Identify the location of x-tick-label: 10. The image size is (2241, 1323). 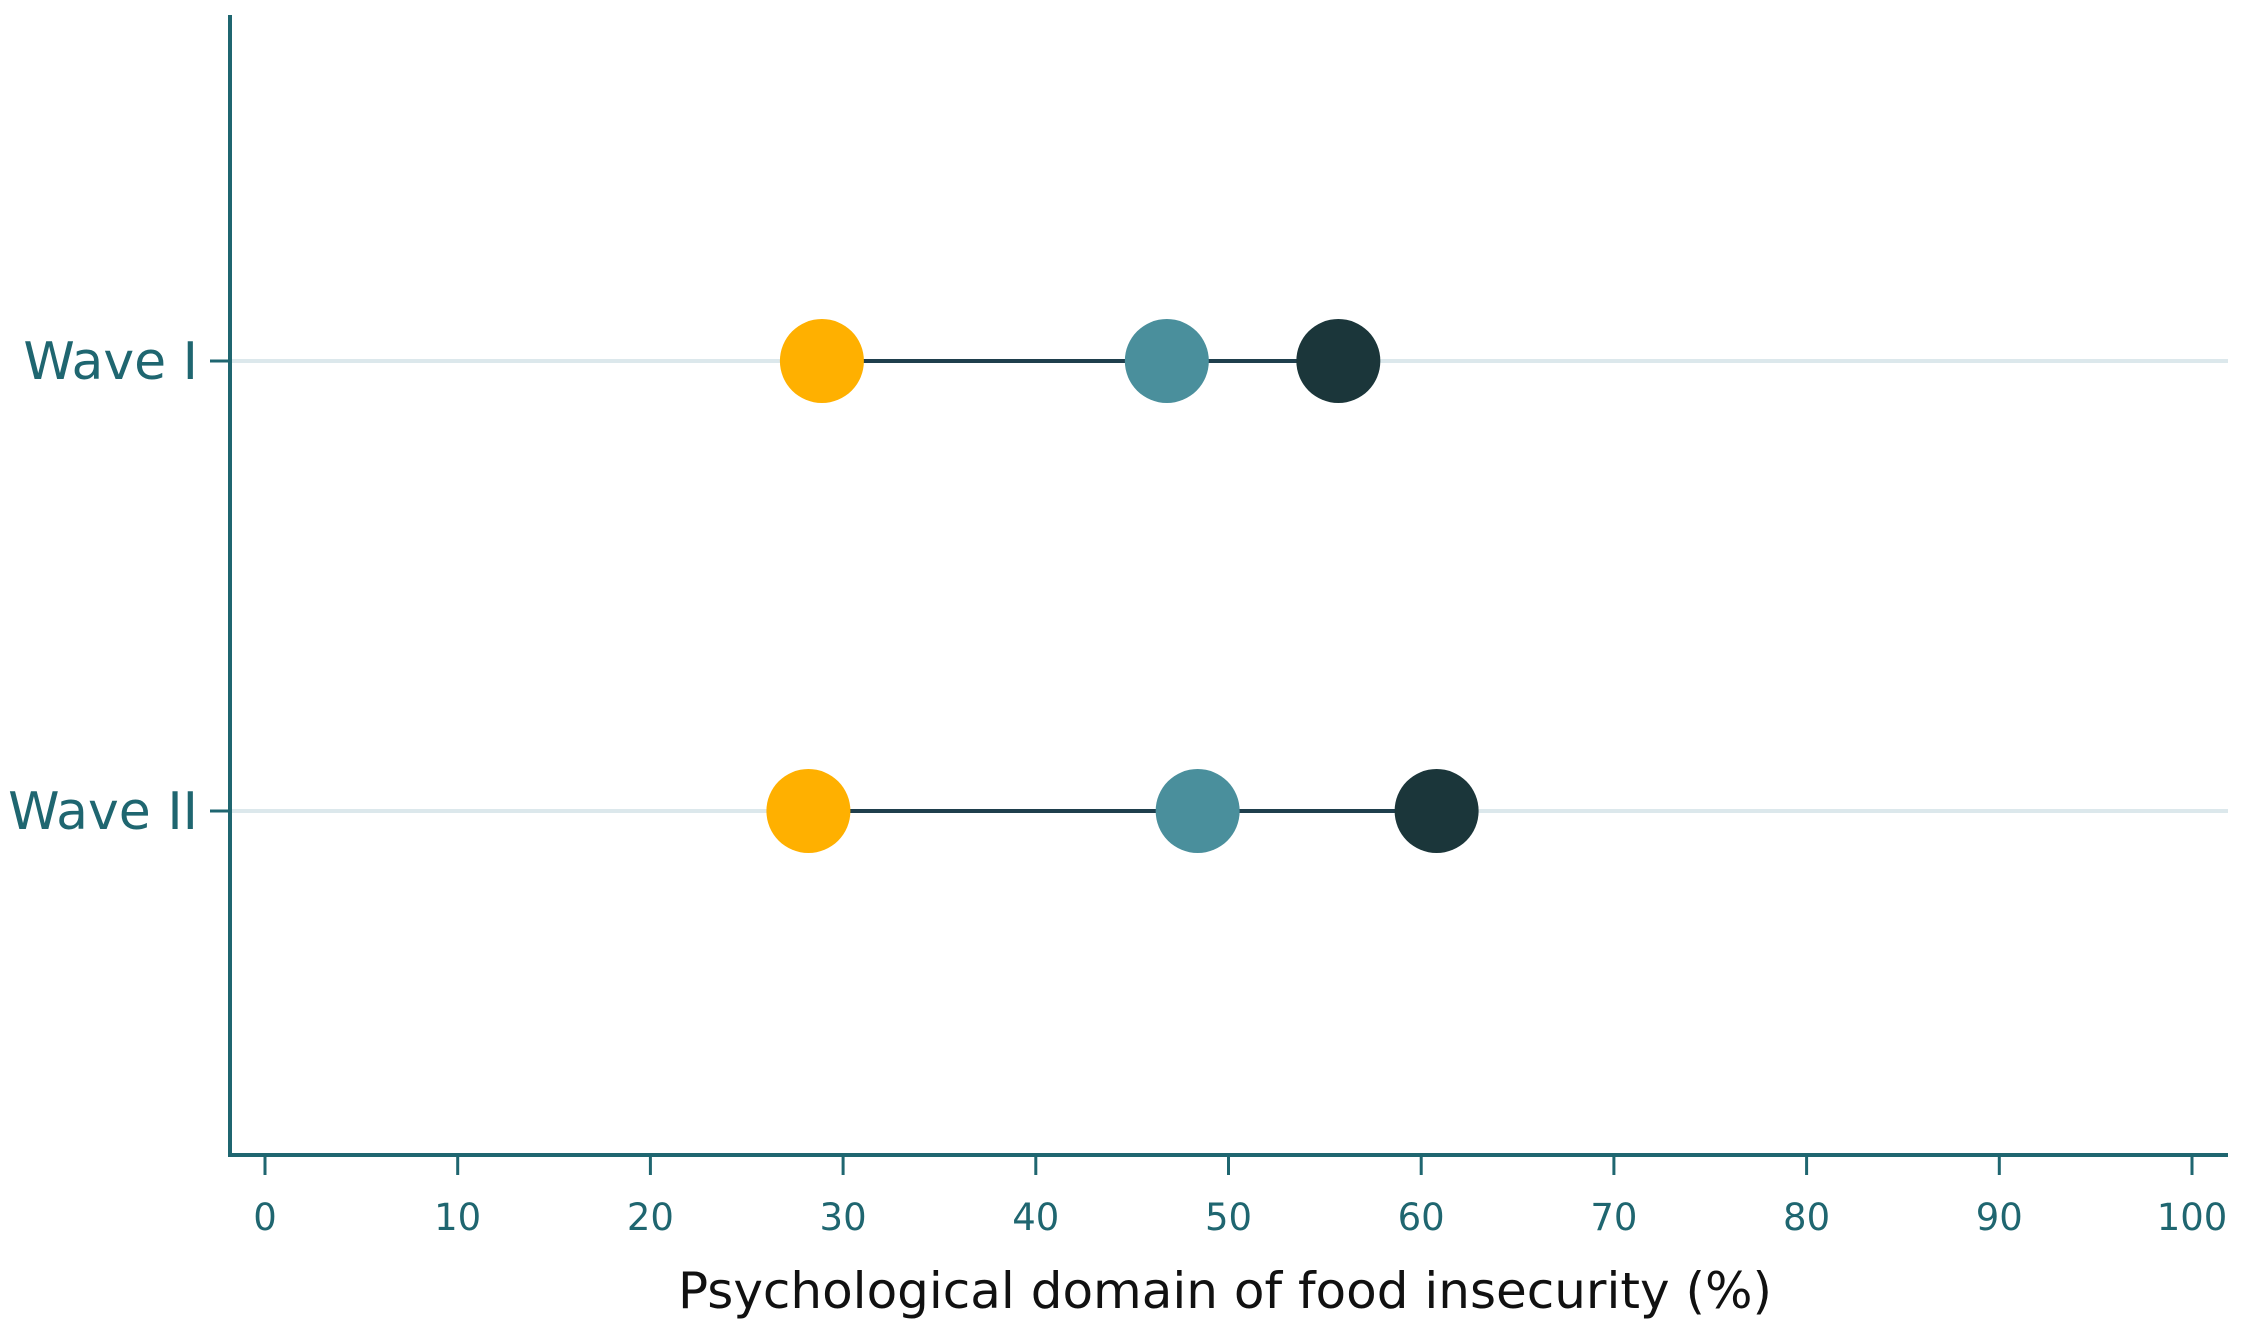
(457, 1217).